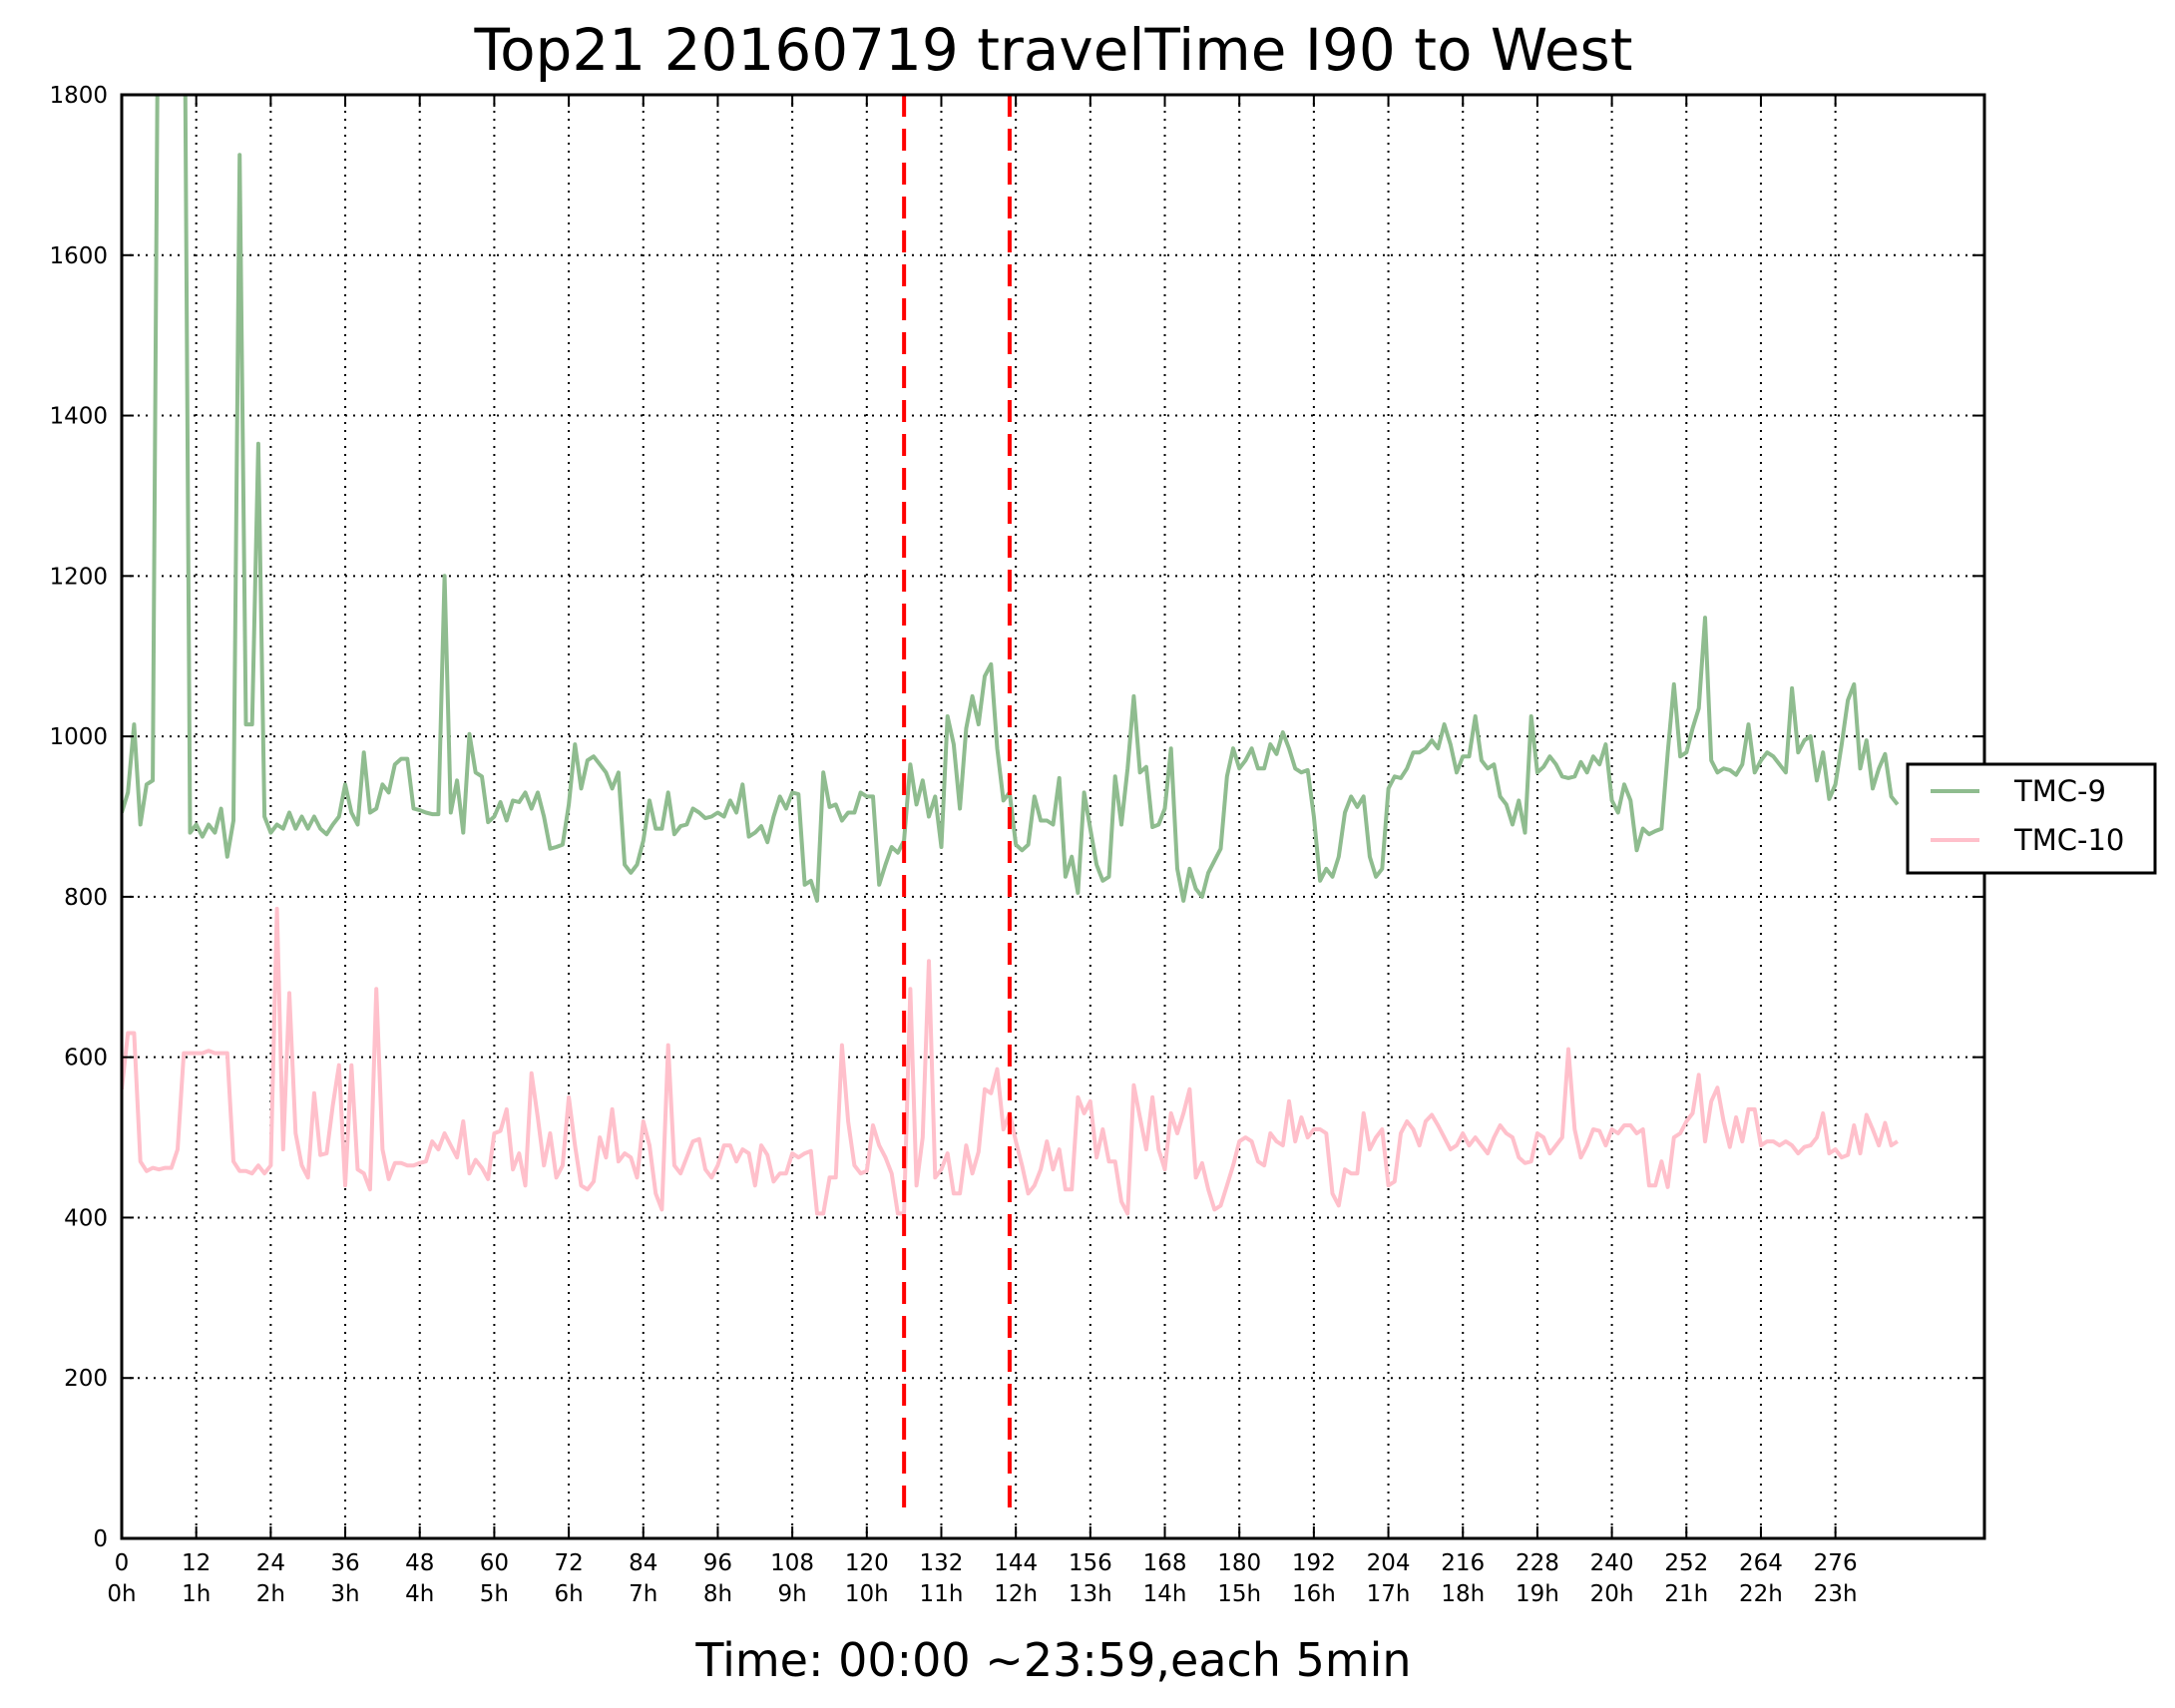  Describe the element at coordinates (1463, 1563) in the screenshot. I see `x-tick-label: 216` at that location.